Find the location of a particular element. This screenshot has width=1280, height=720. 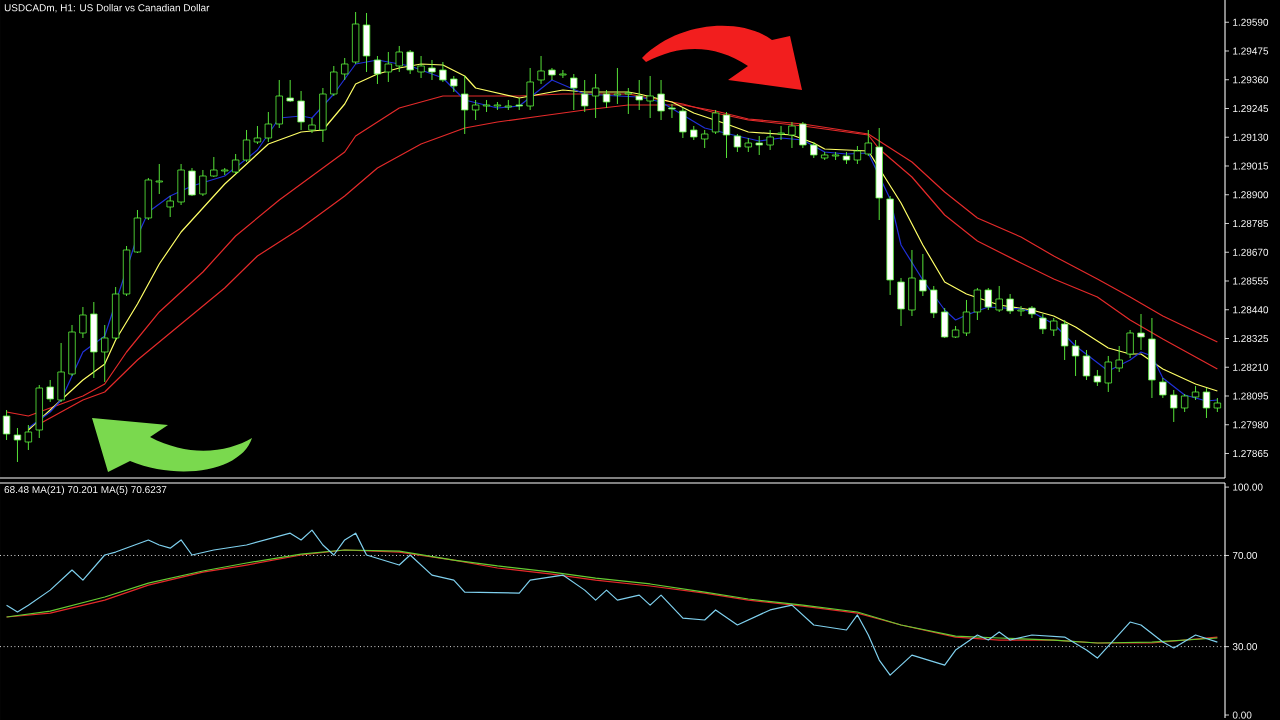

y-tick-label: 1.29475 is located at coordinates (1251, 51).